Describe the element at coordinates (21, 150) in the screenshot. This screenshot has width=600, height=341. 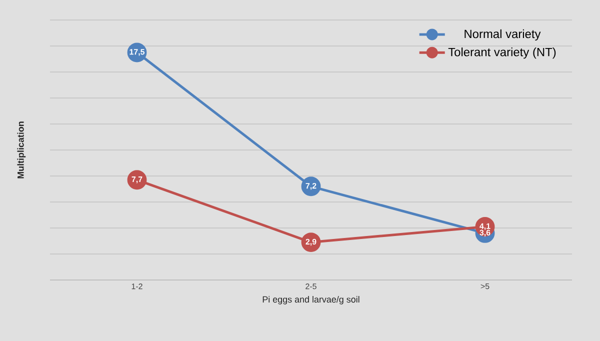
I see `y-axis-title: Multiplication` at that location.